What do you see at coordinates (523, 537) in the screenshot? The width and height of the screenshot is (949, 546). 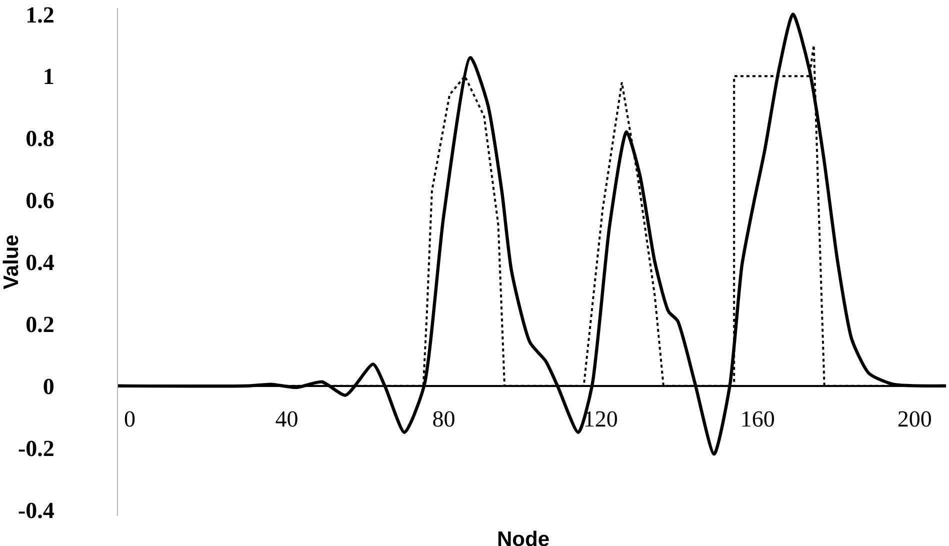 I see `x-axis-title: Node` at bounding box center [523, 537].